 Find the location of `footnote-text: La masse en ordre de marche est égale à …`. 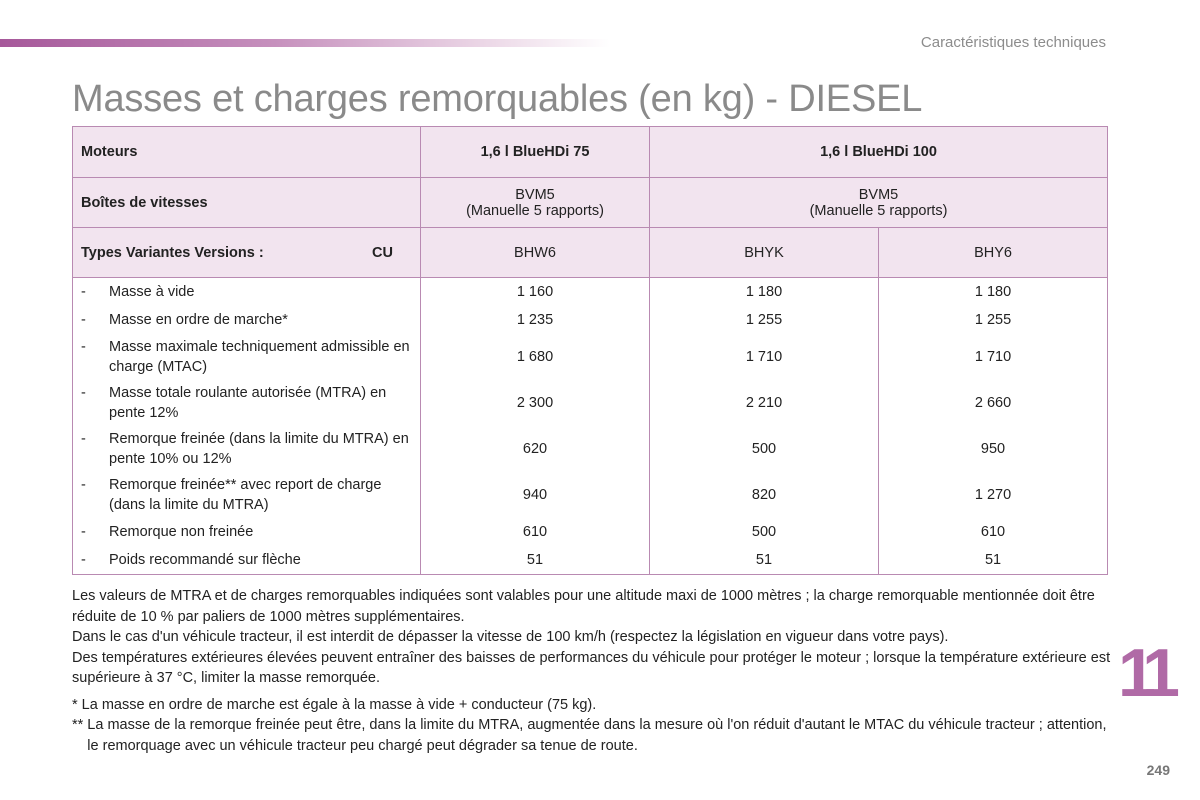

footnote-text: La masse en ordre de marche est égale à … is located at coordinates (339, 704).